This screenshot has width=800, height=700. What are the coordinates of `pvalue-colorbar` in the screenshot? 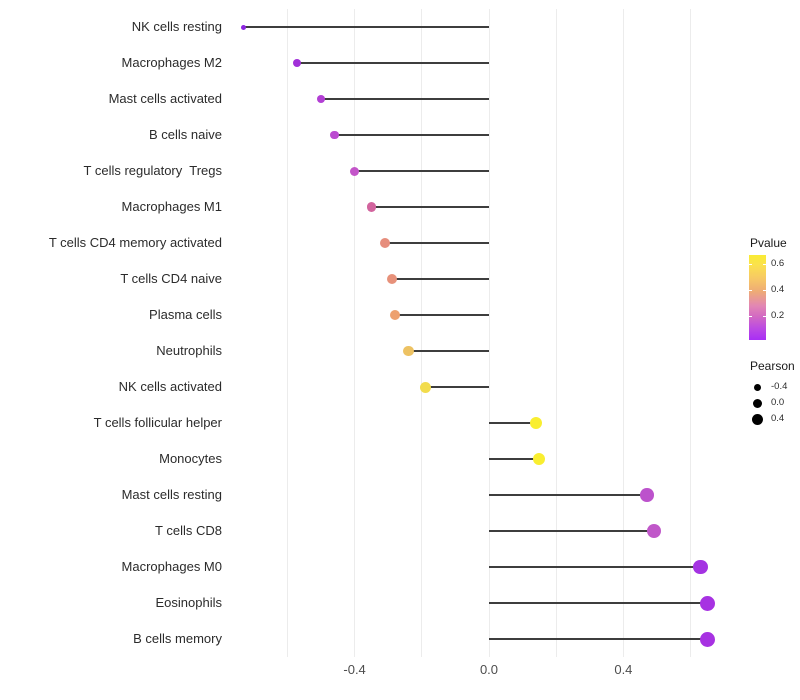 It's located at (757, 297).